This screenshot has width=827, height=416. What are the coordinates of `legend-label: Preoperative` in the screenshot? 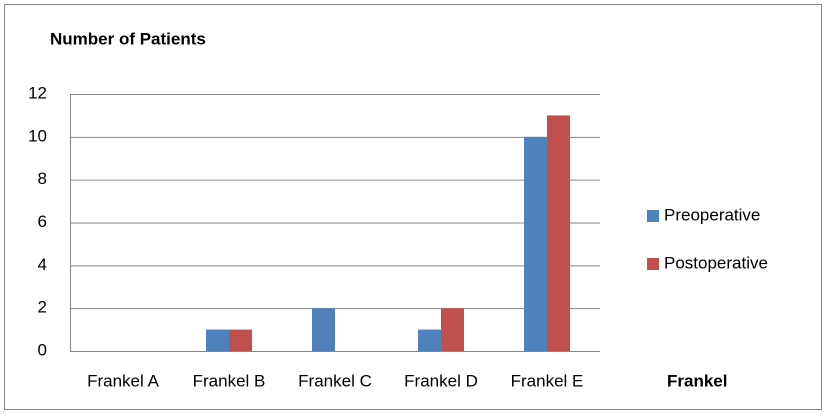 It's located at (712, 214).